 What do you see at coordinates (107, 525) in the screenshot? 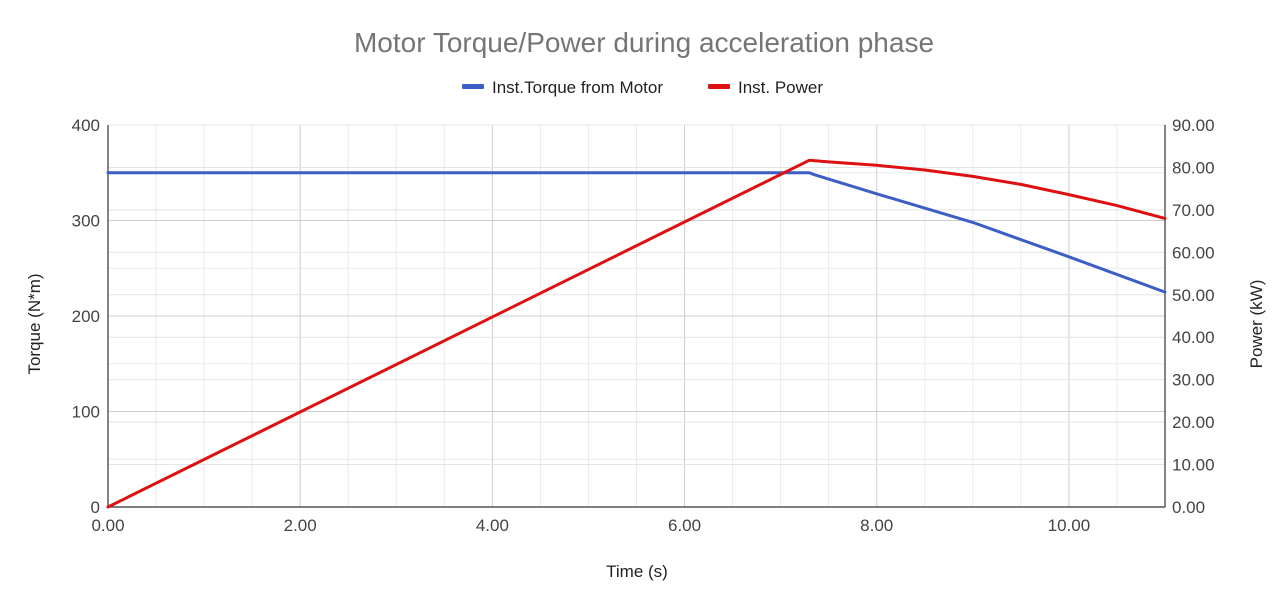
I see `x-tick-label: 0.00` at bounding box center [107, 525].